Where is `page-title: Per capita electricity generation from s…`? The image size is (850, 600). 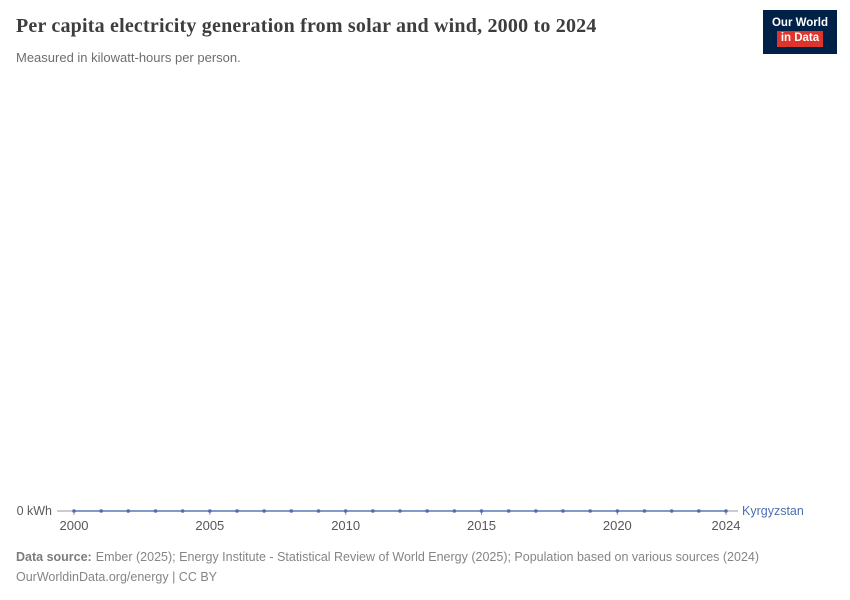 page-title: Per capita electricity generation from s… is located at coordinates (306, 26).